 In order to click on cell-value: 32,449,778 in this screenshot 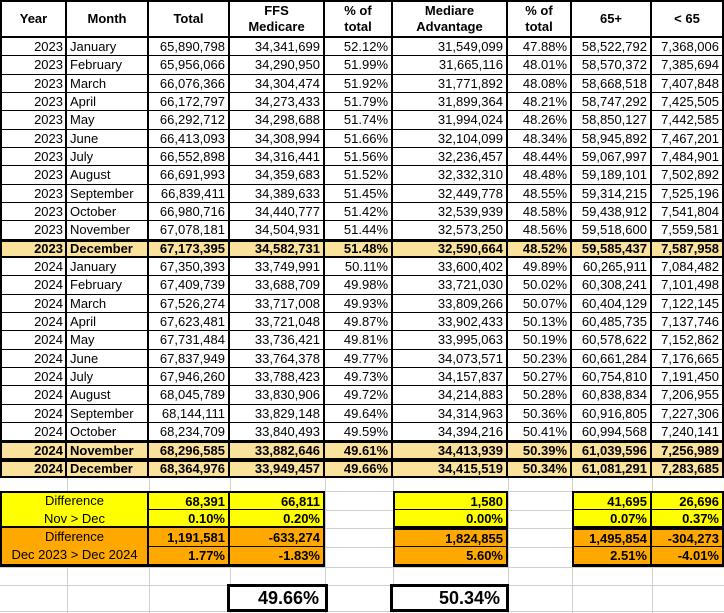, I will do `click(450, 193)`.